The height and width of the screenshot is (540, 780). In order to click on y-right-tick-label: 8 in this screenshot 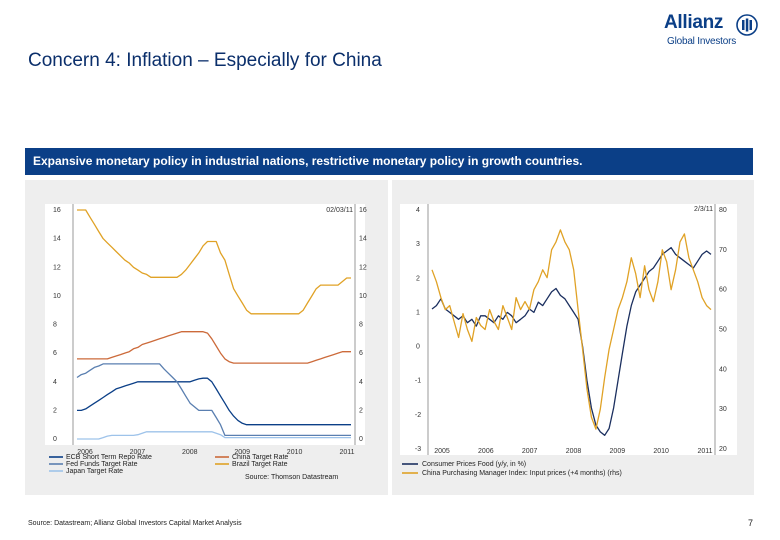, I will do `click(361, 325)`.